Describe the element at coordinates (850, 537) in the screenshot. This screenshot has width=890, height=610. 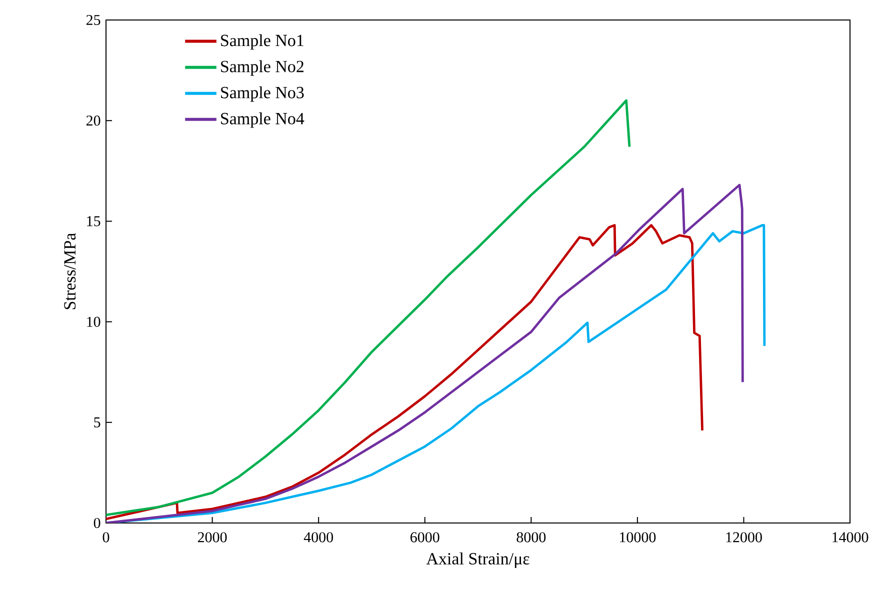
I see `x-tick-label: 14000` at that location.